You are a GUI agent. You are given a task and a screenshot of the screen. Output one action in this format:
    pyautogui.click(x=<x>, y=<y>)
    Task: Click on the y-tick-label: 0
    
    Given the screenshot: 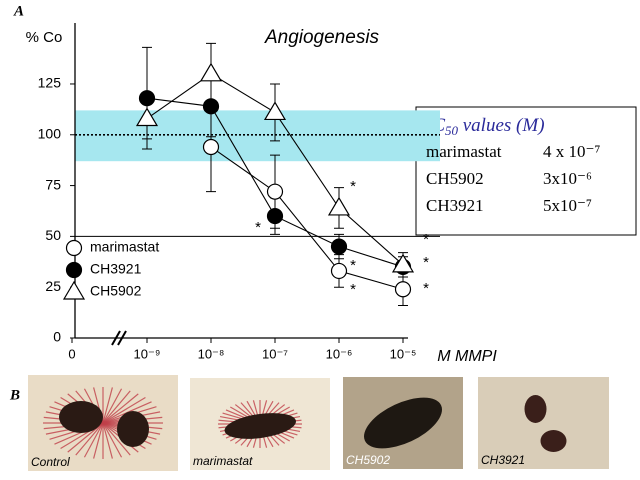 What is the action you would take?
    pyautogui.click(x=57, y=337)
    